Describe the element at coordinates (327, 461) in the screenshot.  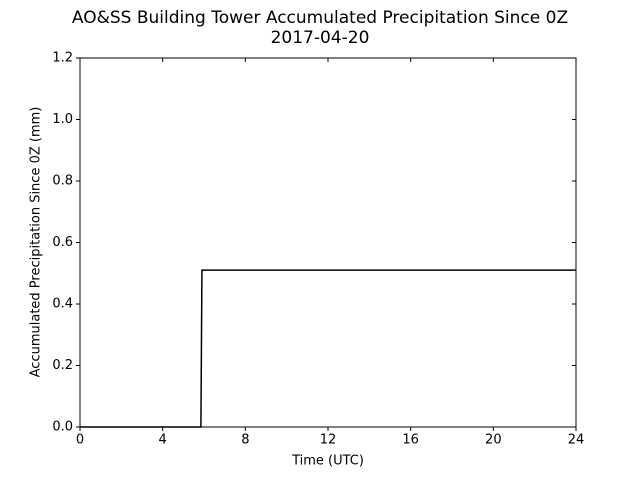
I see `x-axis-label: Time (UTC)` at that location.